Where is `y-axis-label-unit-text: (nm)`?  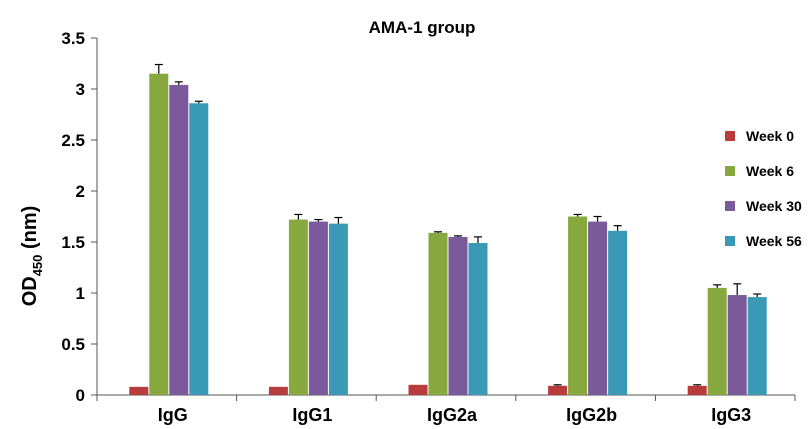 y-axis-label-unit-text: (nm) is located at coordinates (30, 227).